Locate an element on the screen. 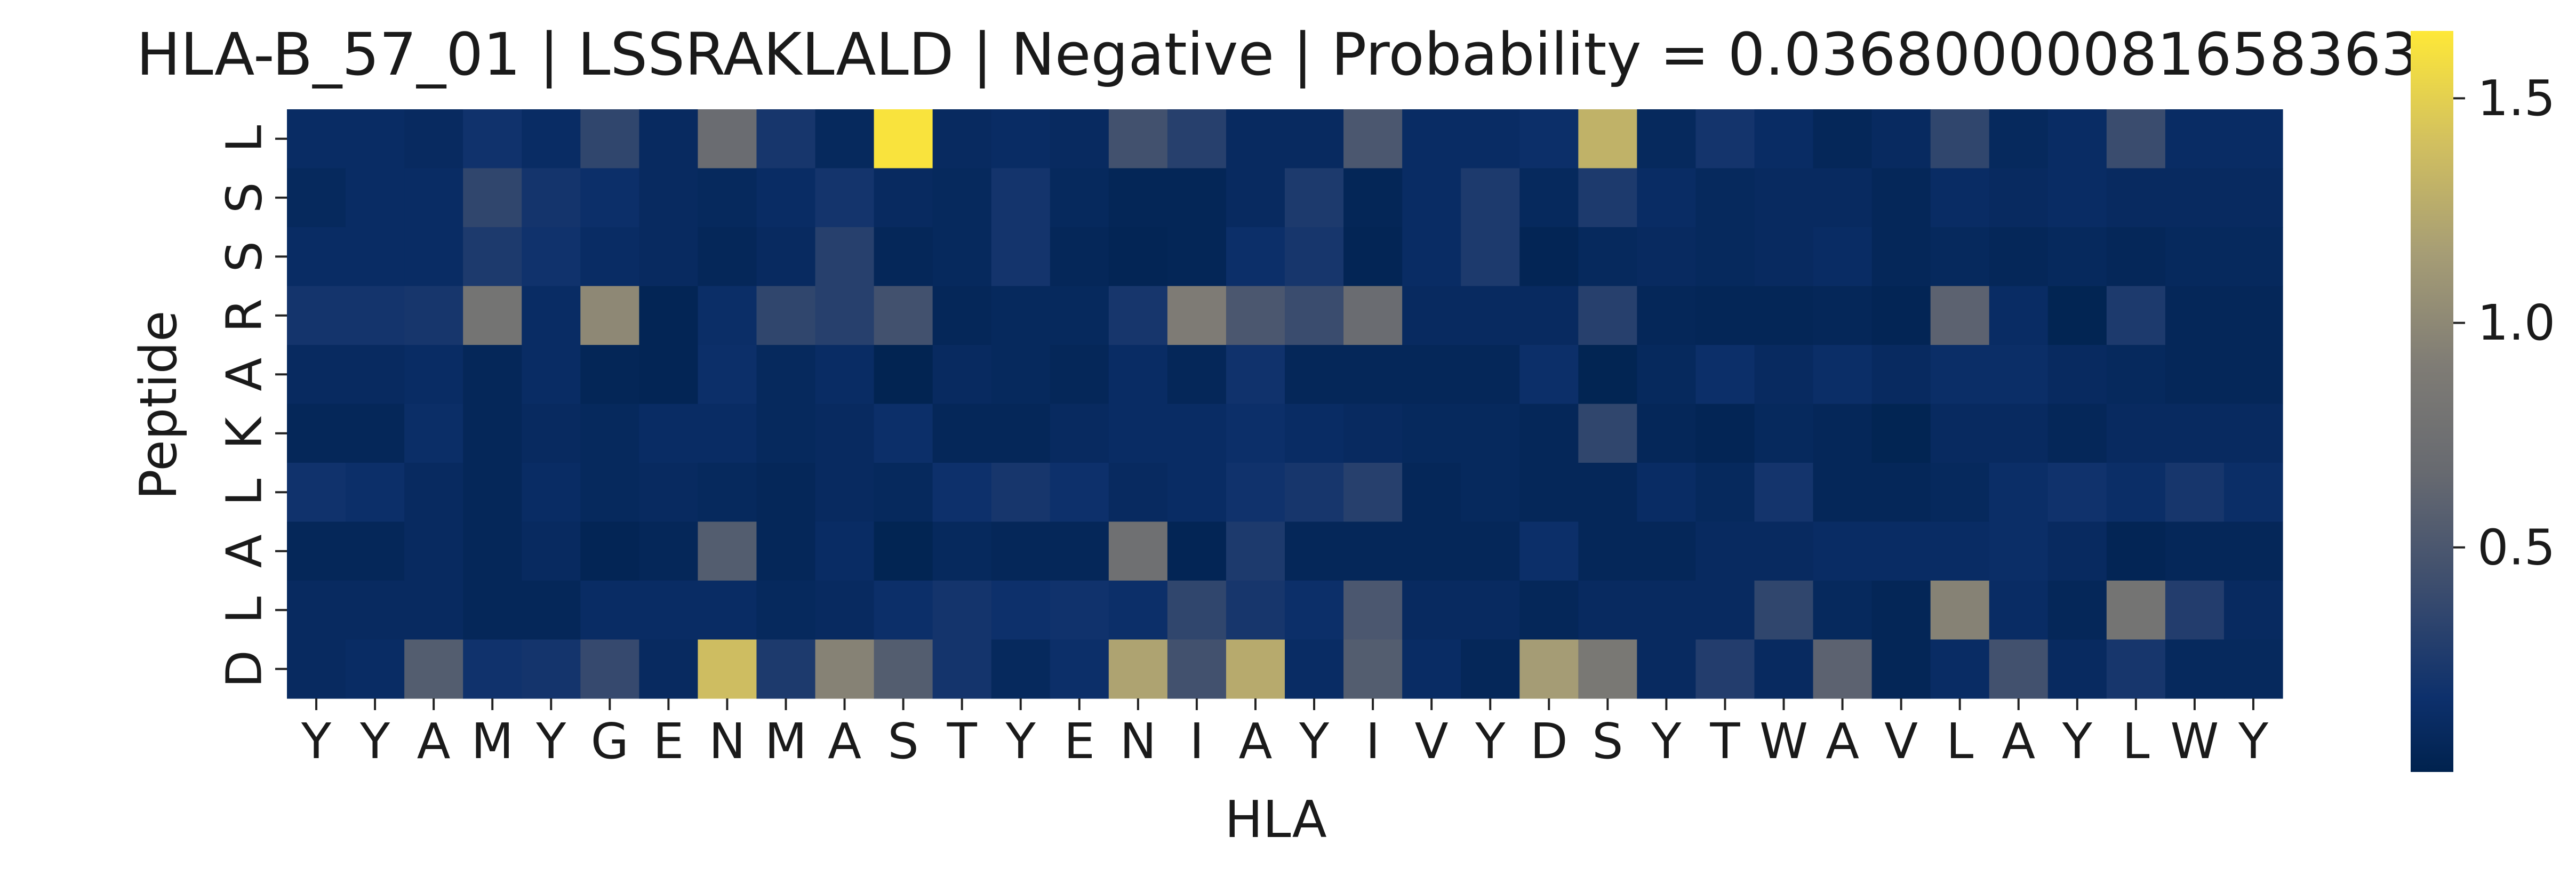 The width and height of the screenshot is (2576, 877). x-axis-label: HLA is located at coordinates (1276, 820).